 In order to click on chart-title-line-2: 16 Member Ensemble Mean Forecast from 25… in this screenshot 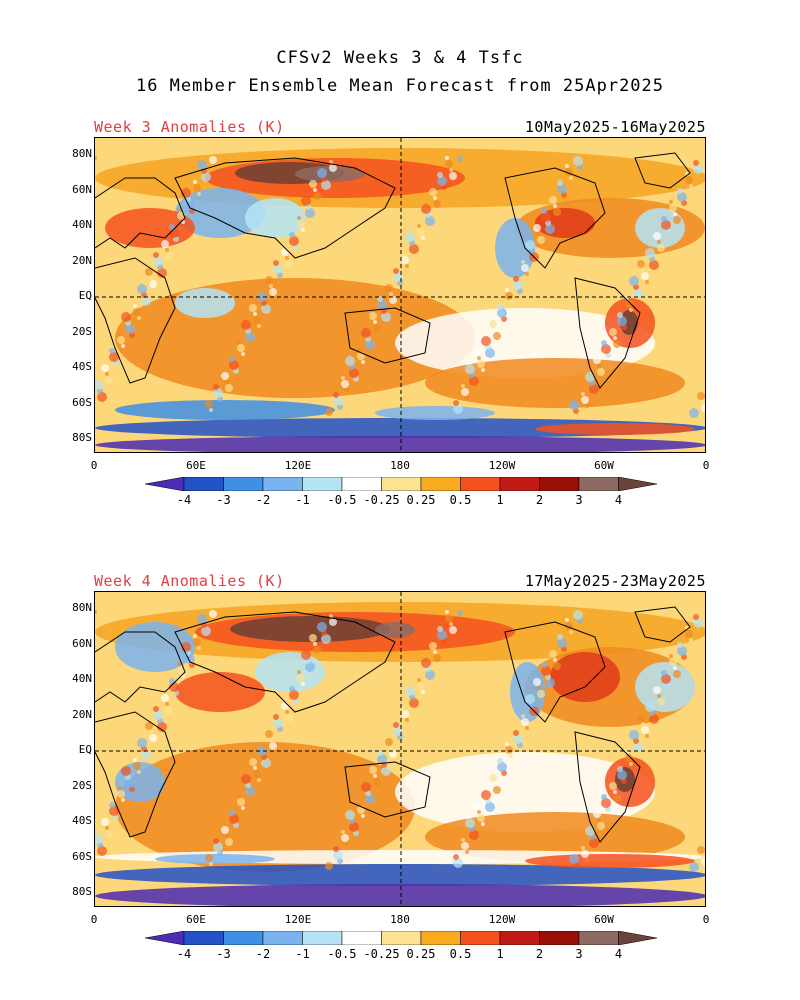, I will do `click(400, 86)`.